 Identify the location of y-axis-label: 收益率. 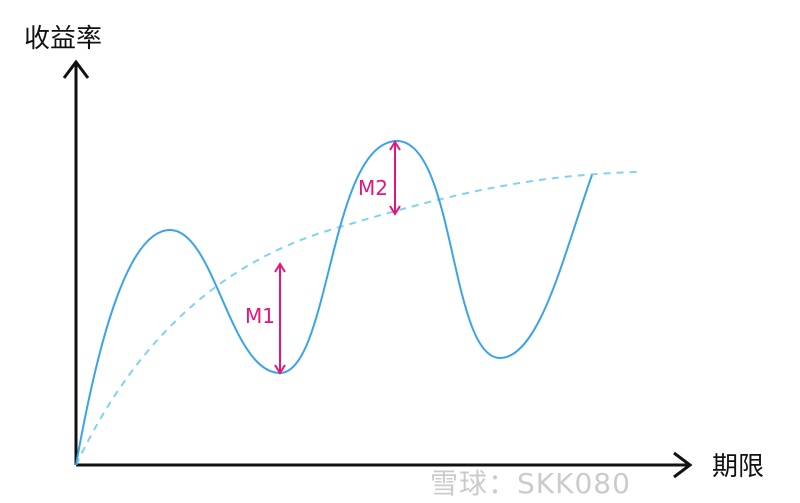
(63, 39).